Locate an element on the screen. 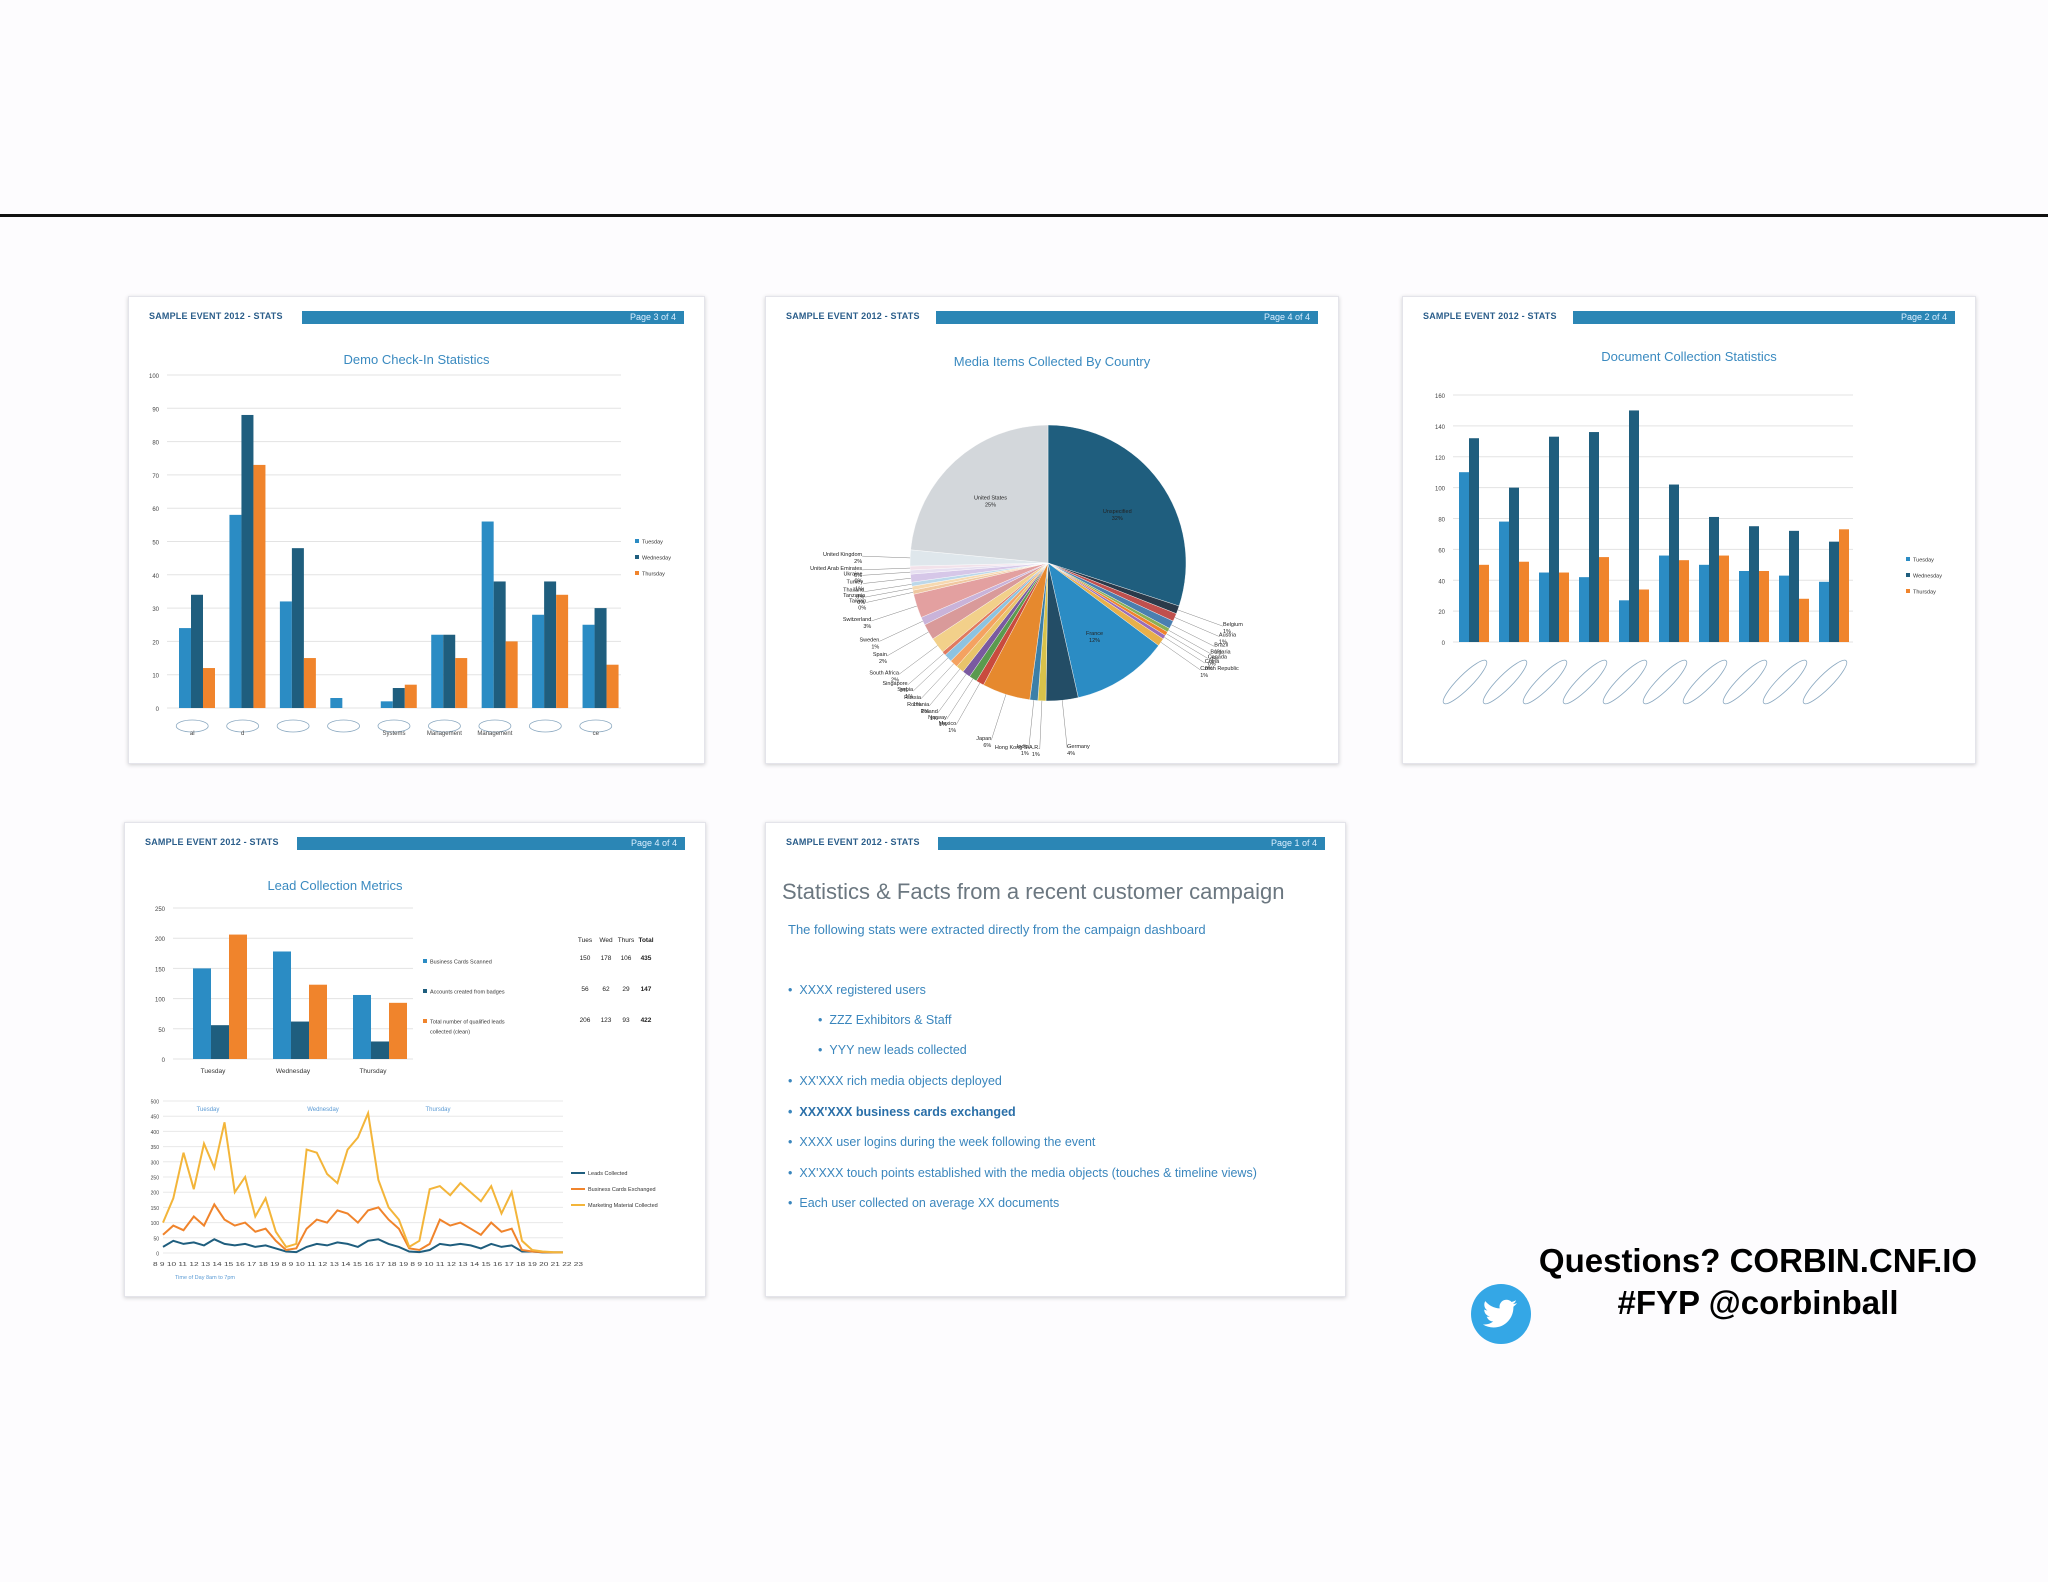 Image resolution: width=2048 pixels, height=1582 pixels. pie-percent: 12% is located at coordinates (1094, 641).